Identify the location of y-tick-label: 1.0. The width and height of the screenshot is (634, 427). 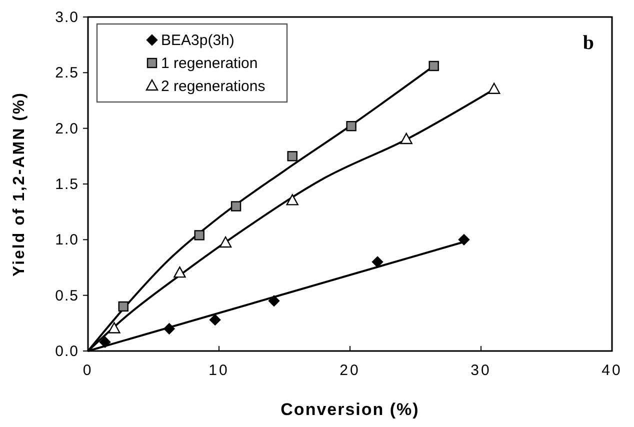
(67, 240).